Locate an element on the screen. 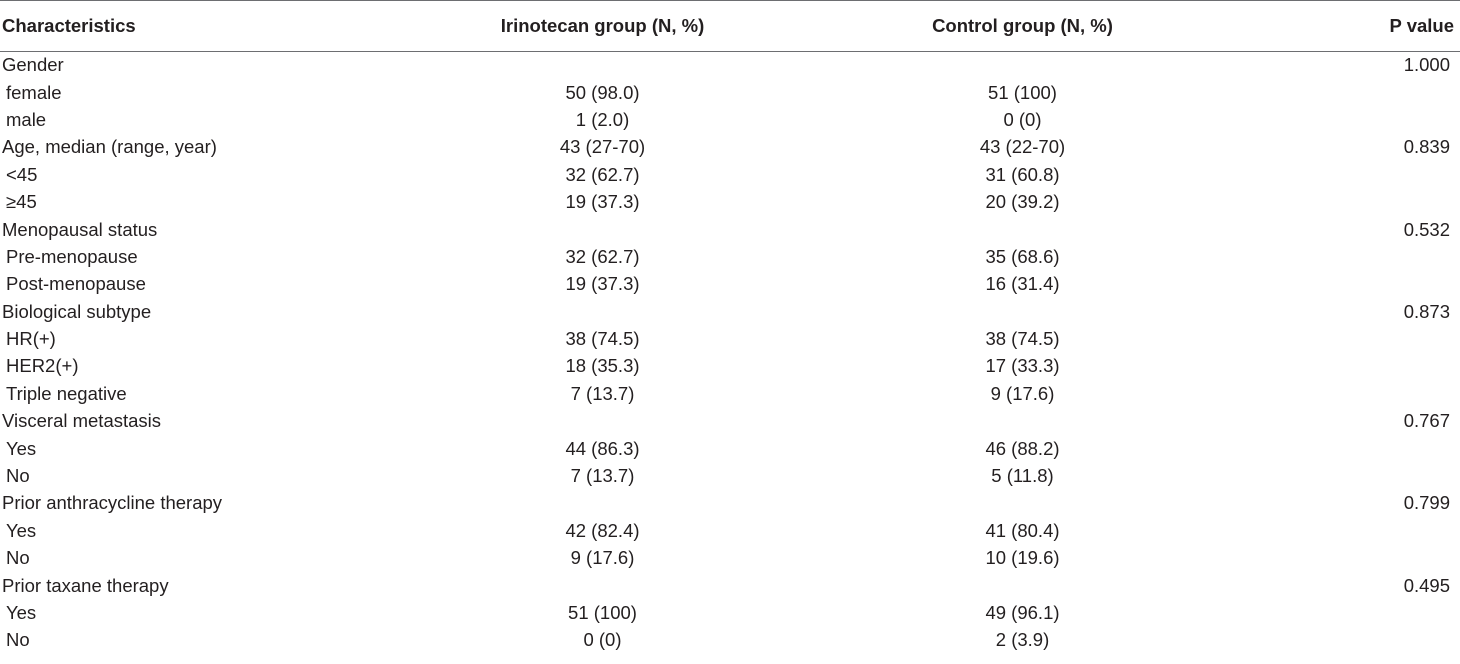 This screenshot has height=664, width=1460. header-p-value: P value is located at coordinates (1421, 25).